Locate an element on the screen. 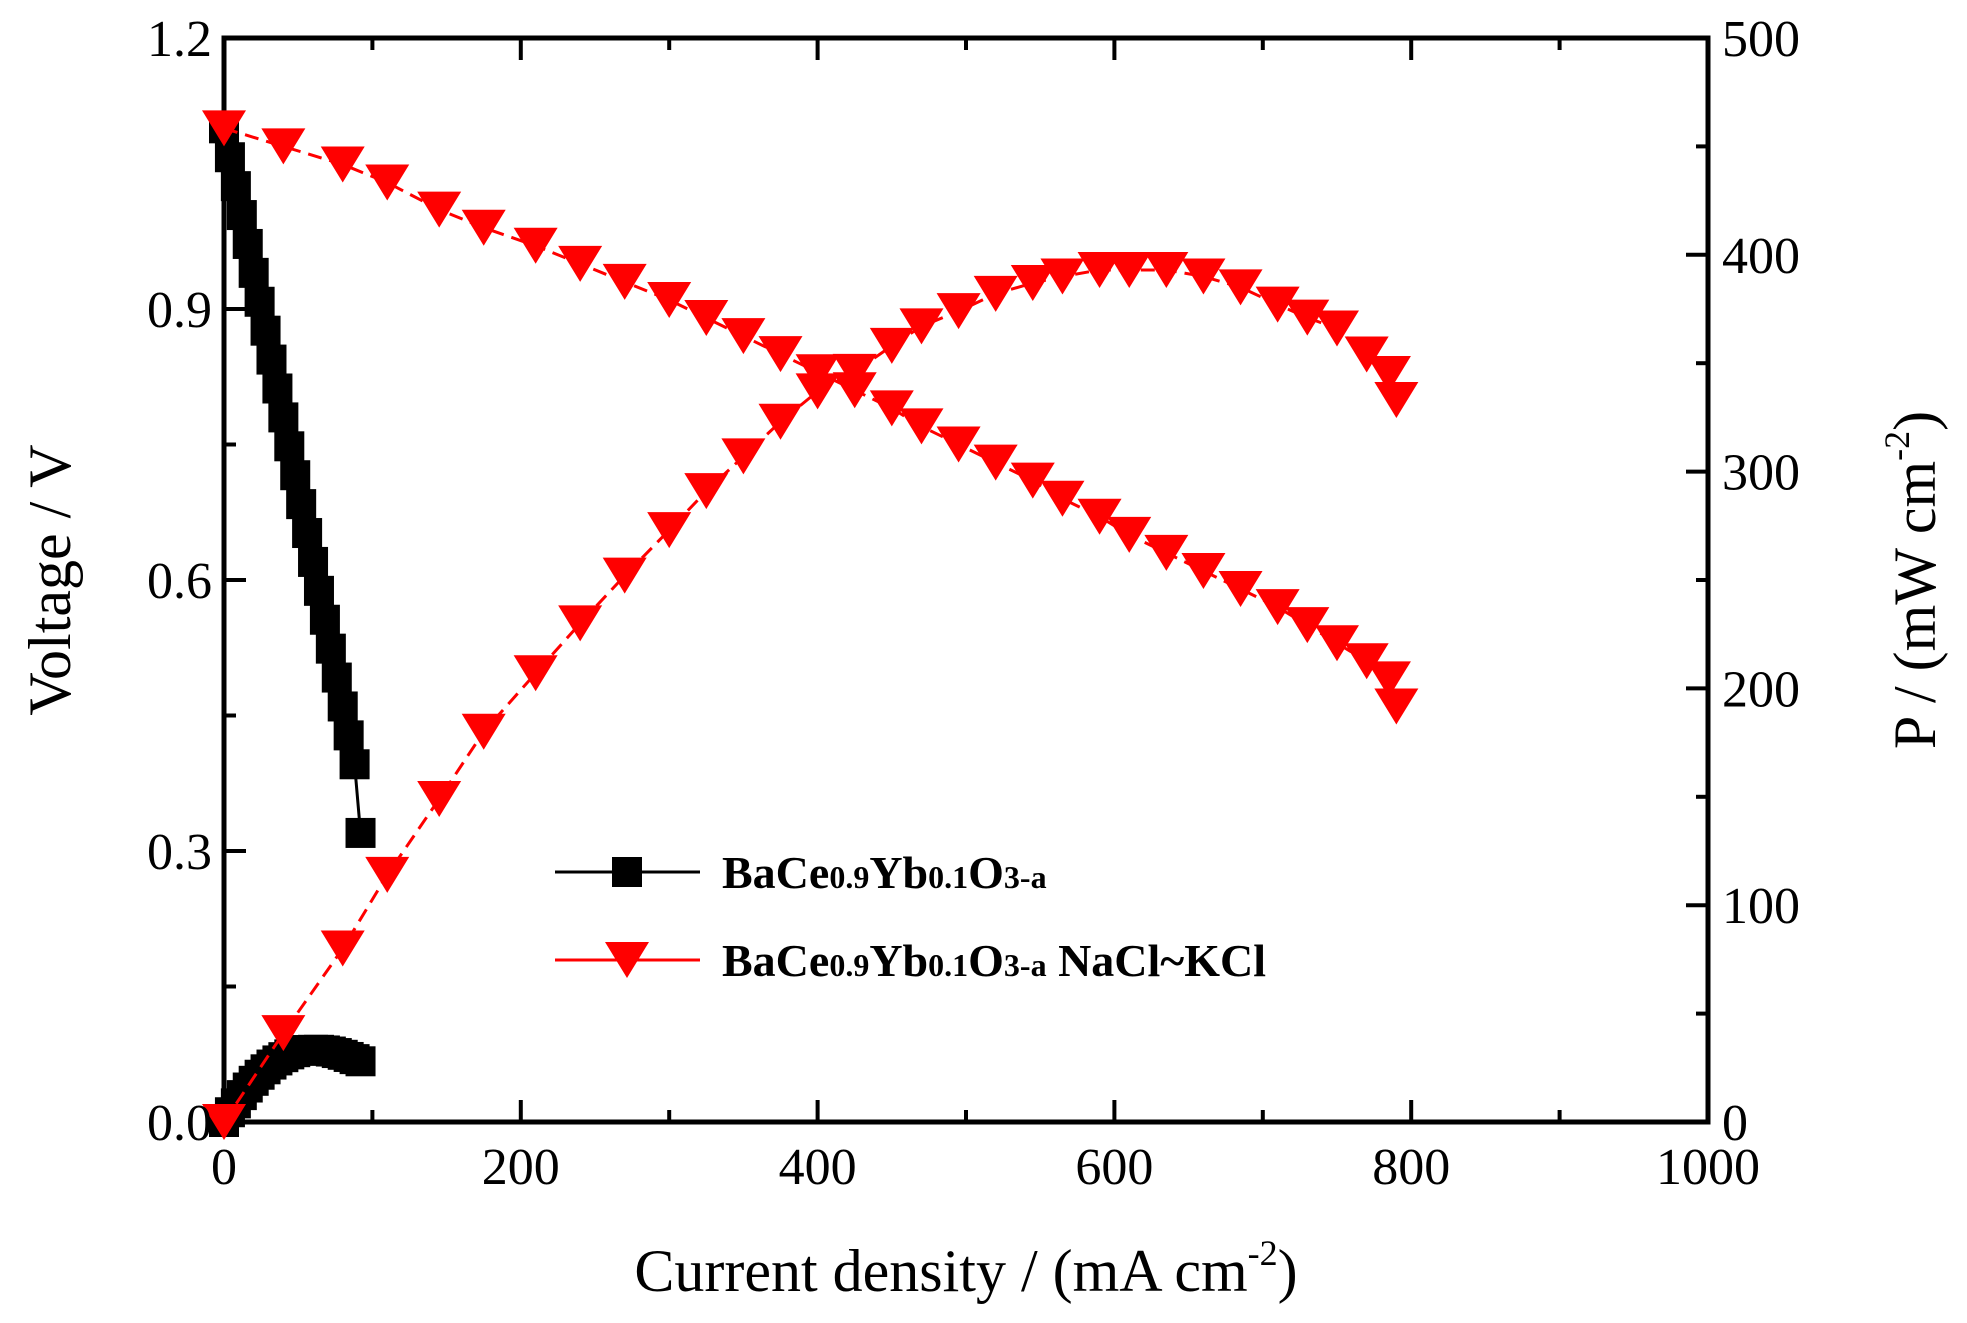 Image resolution: width=1967 pixels, height=1323 pixels. x-axis-title: Current density / (mA cm-2) is located at coordinates (965, 1268).